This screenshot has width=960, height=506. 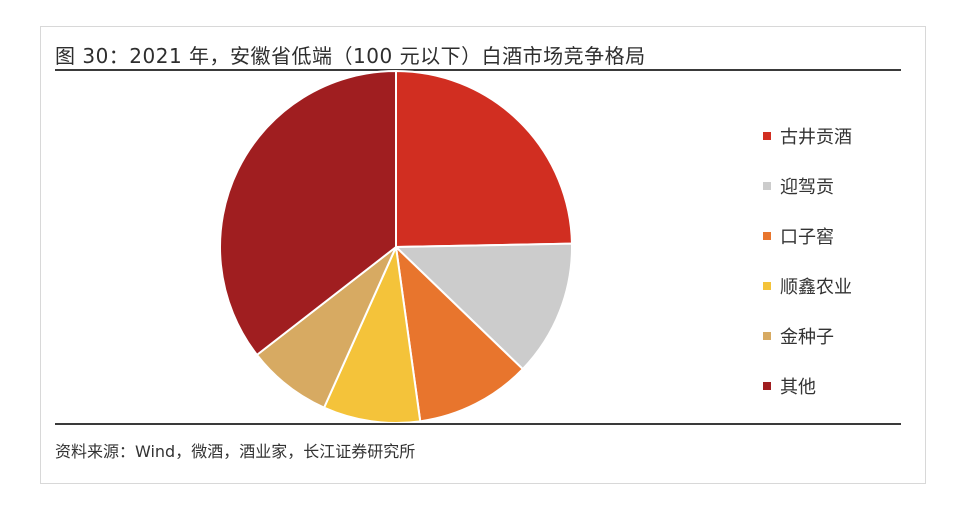 I want to click on legend-item: 金种子, so click(x=807, y=336).